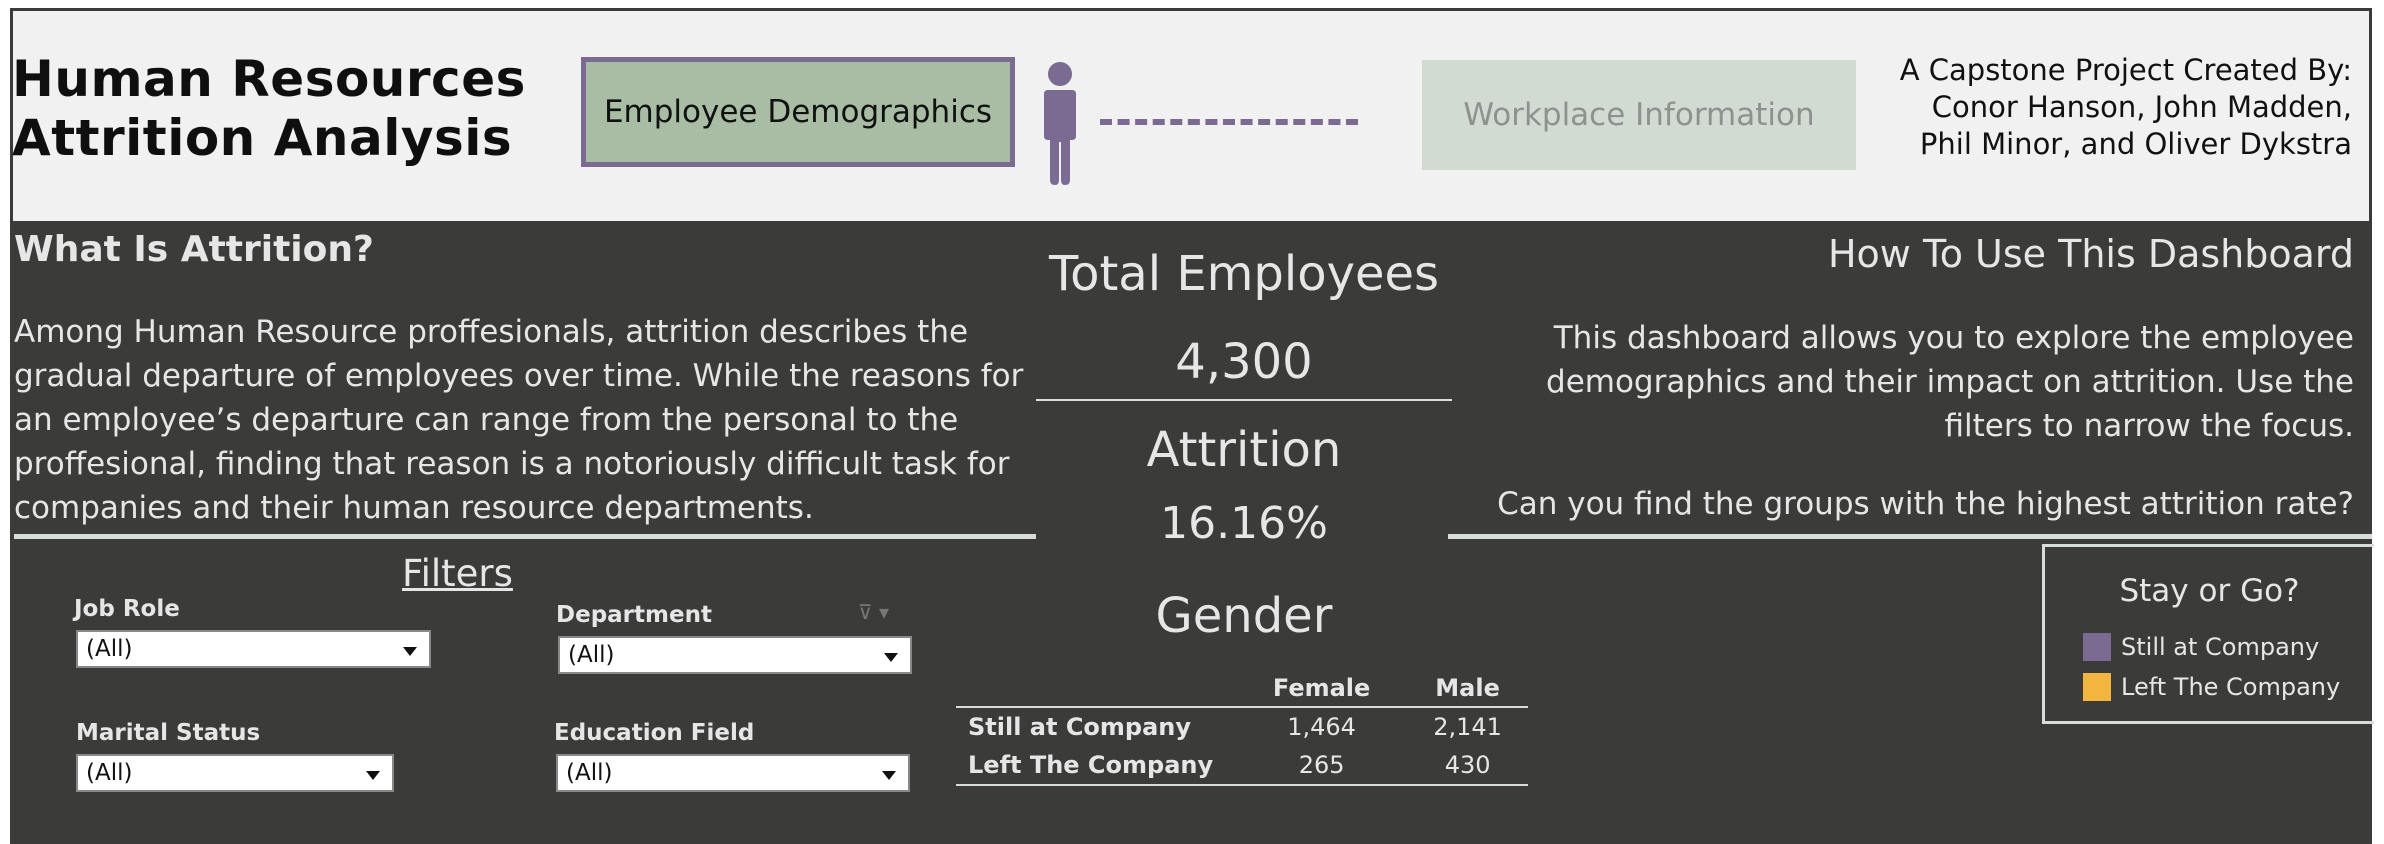 The image size is (2384, 844). Describe the element at coordinates (1467, 765) in the screenshot. I see `cell-male: 430` at that location.